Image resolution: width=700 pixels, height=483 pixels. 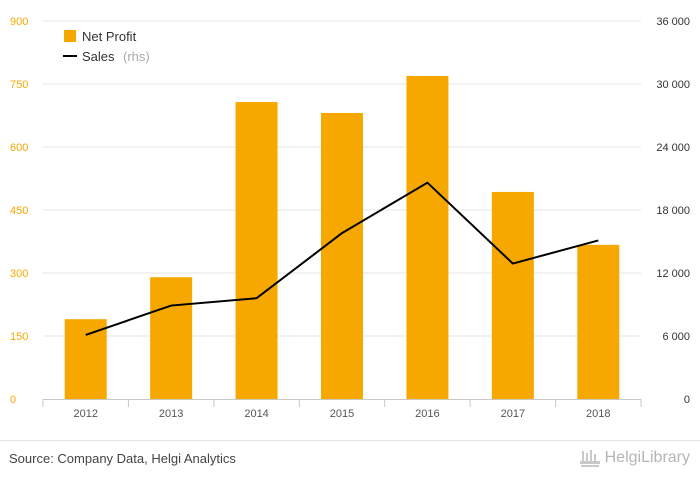 What do you see at coordinates (19, 148) in the screenshot?
I see `left-axis-tick-label: 600` at bounding box center [19, 148].